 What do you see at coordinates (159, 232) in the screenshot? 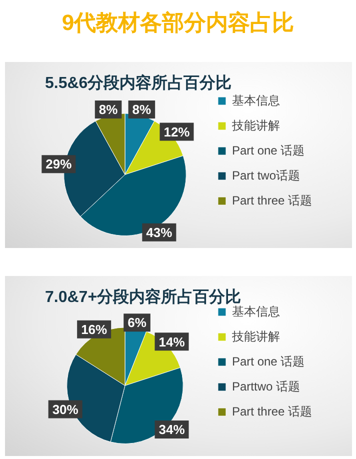
I see `data-label: 43%` at bounding box center [159, 232].